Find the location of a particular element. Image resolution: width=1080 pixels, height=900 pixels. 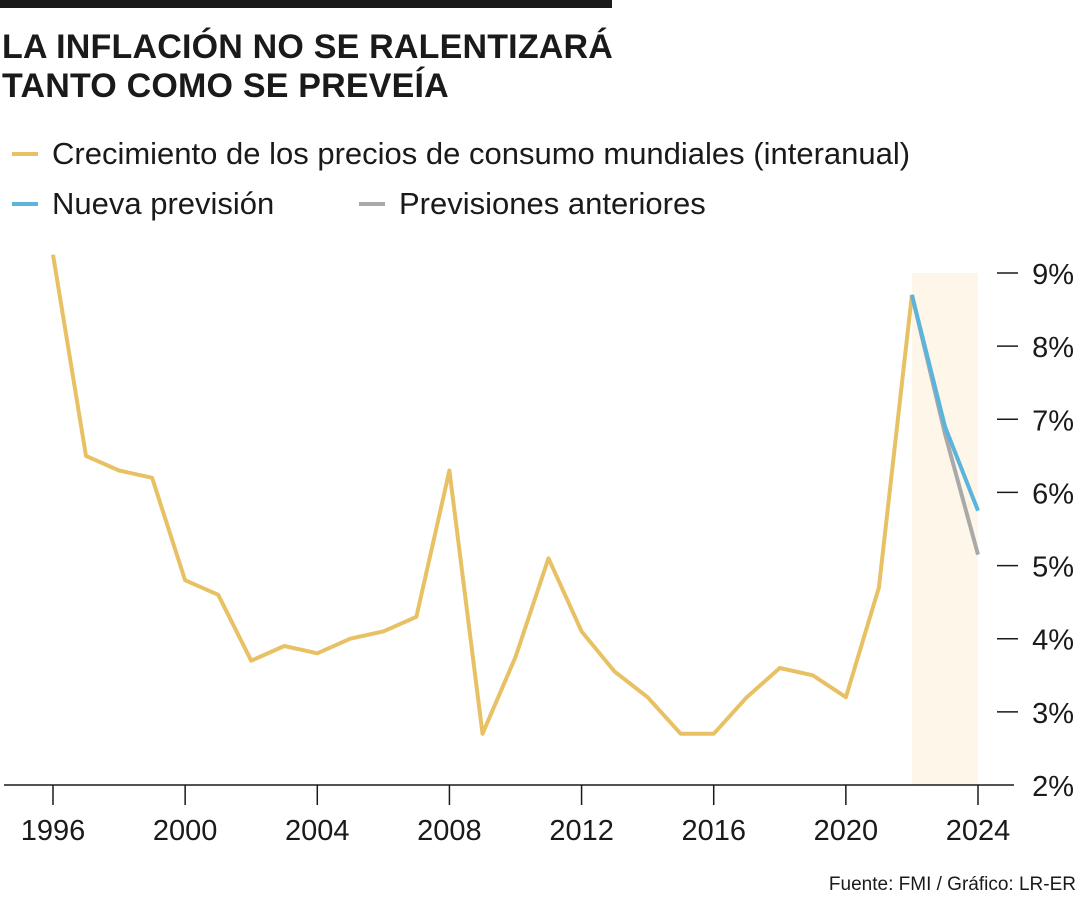

title-line-2: TANTO COMO SE PREVEÍA is located at coordinates (225, 86).